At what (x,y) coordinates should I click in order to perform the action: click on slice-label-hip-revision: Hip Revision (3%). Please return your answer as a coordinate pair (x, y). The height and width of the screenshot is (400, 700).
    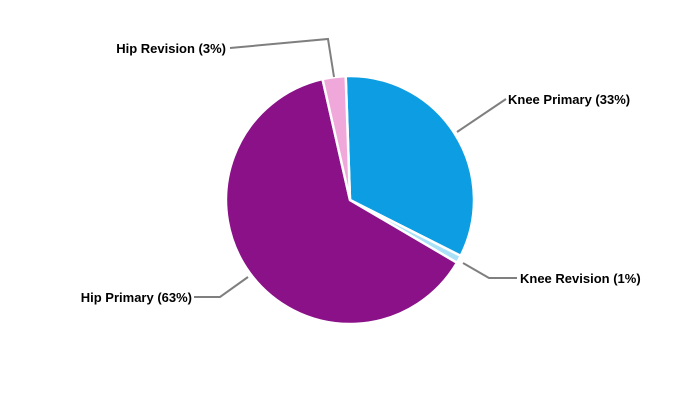
    Looking at the image, I should click on (171, 48).